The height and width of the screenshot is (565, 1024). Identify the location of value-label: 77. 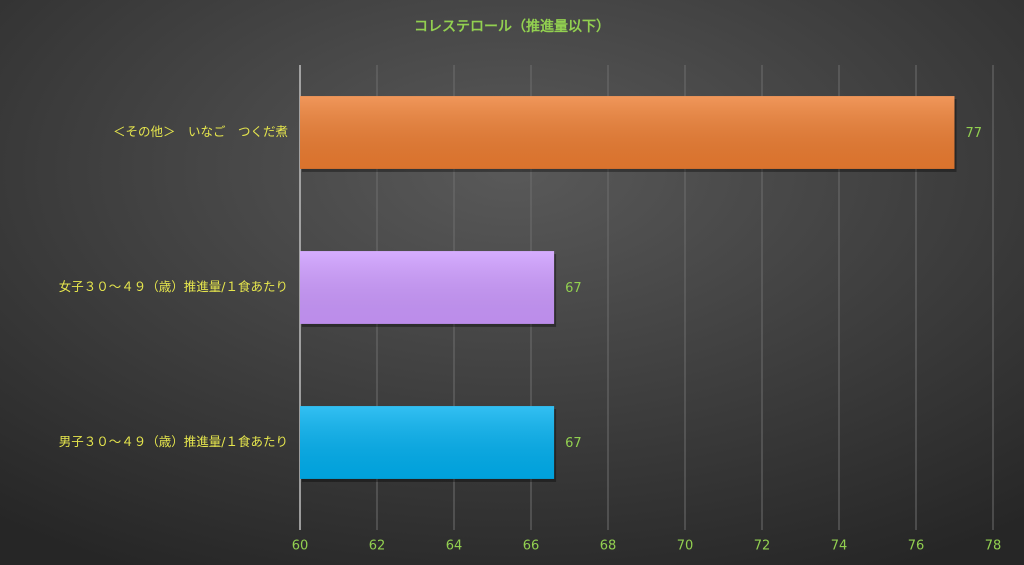
(974, 133).